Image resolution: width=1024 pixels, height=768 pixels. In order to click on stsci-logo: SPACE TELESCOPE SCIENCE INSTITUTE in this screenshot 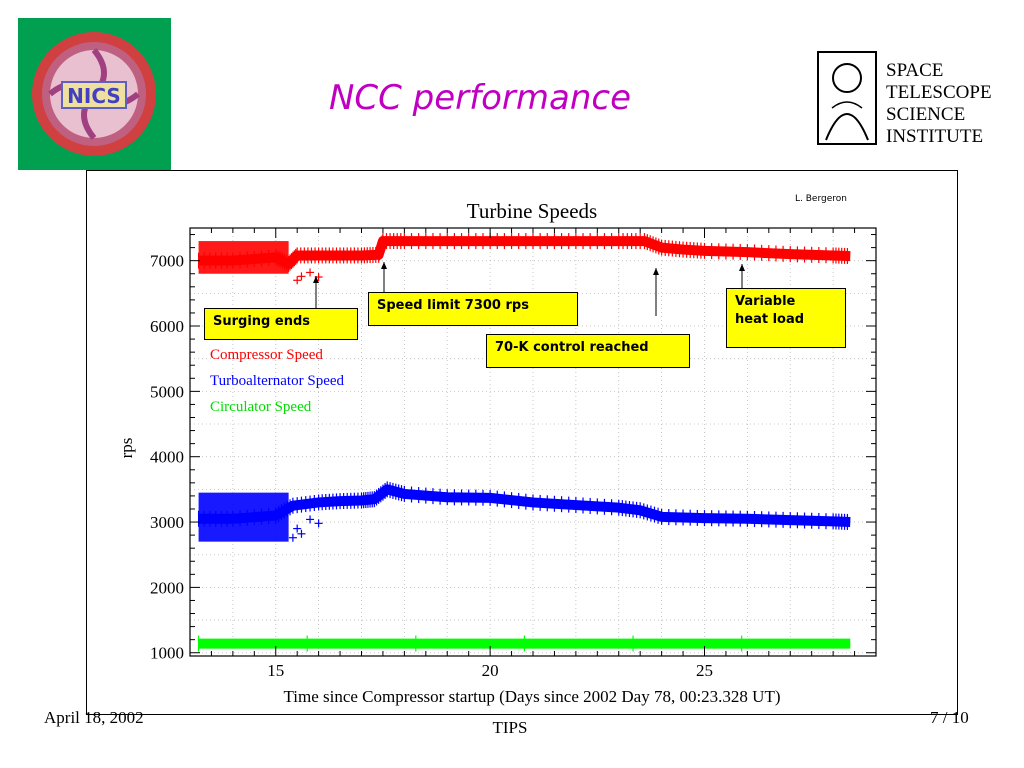, I will do `click(904, 99)`.